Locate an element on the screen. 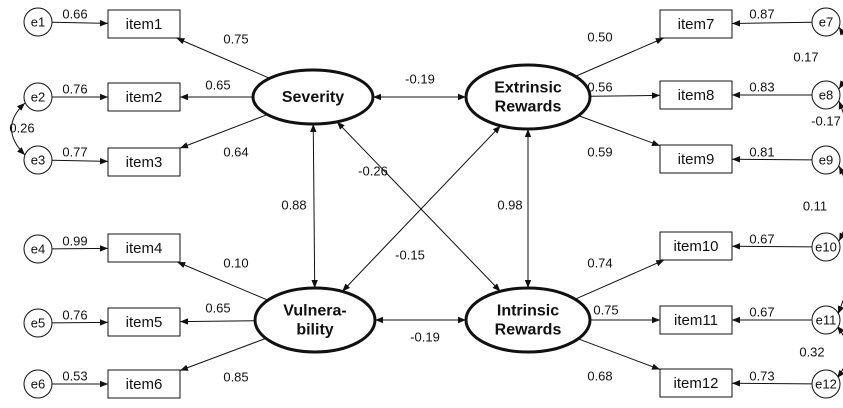  edge-label: 0.68 is located at coordinates (599, 375).